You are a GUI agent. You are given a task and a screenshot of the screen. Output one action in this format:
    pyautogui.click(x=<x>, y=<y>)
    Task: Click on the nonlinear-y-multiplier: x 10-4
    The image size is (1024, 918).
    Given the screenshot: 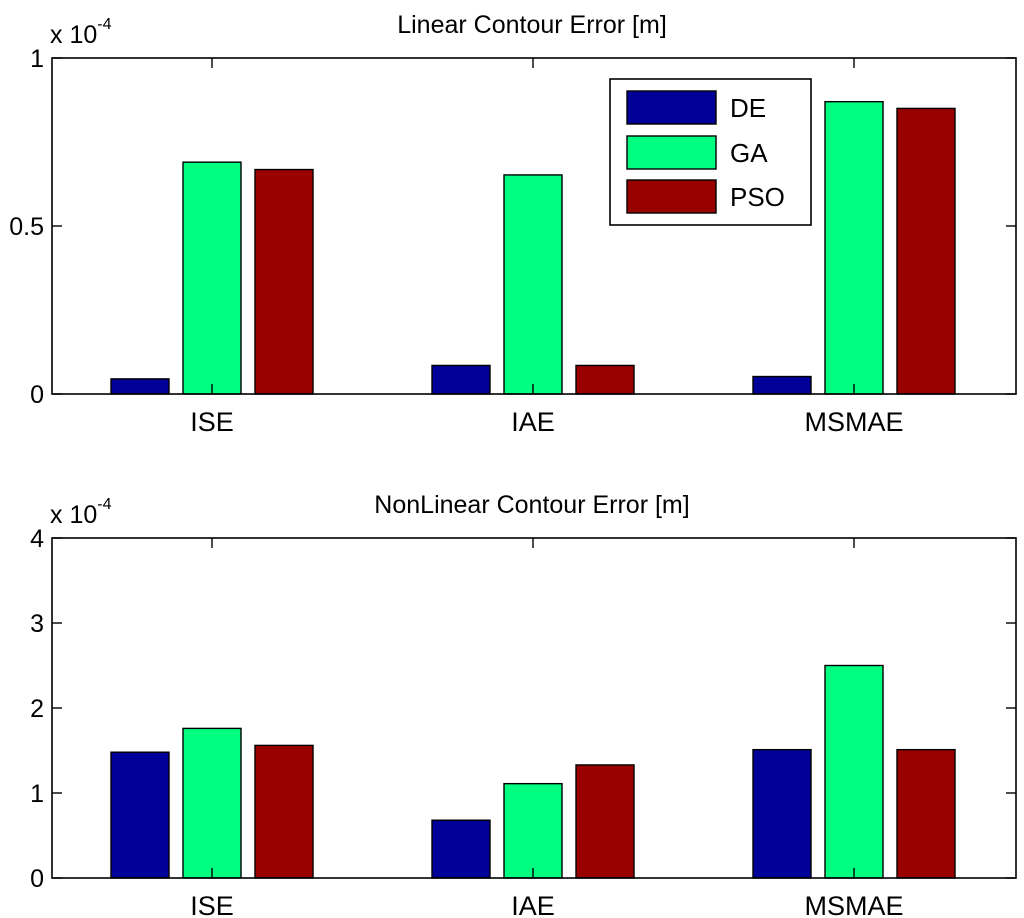 What is the action you would take?
    pyautogui.click(x=81, y=512)
    